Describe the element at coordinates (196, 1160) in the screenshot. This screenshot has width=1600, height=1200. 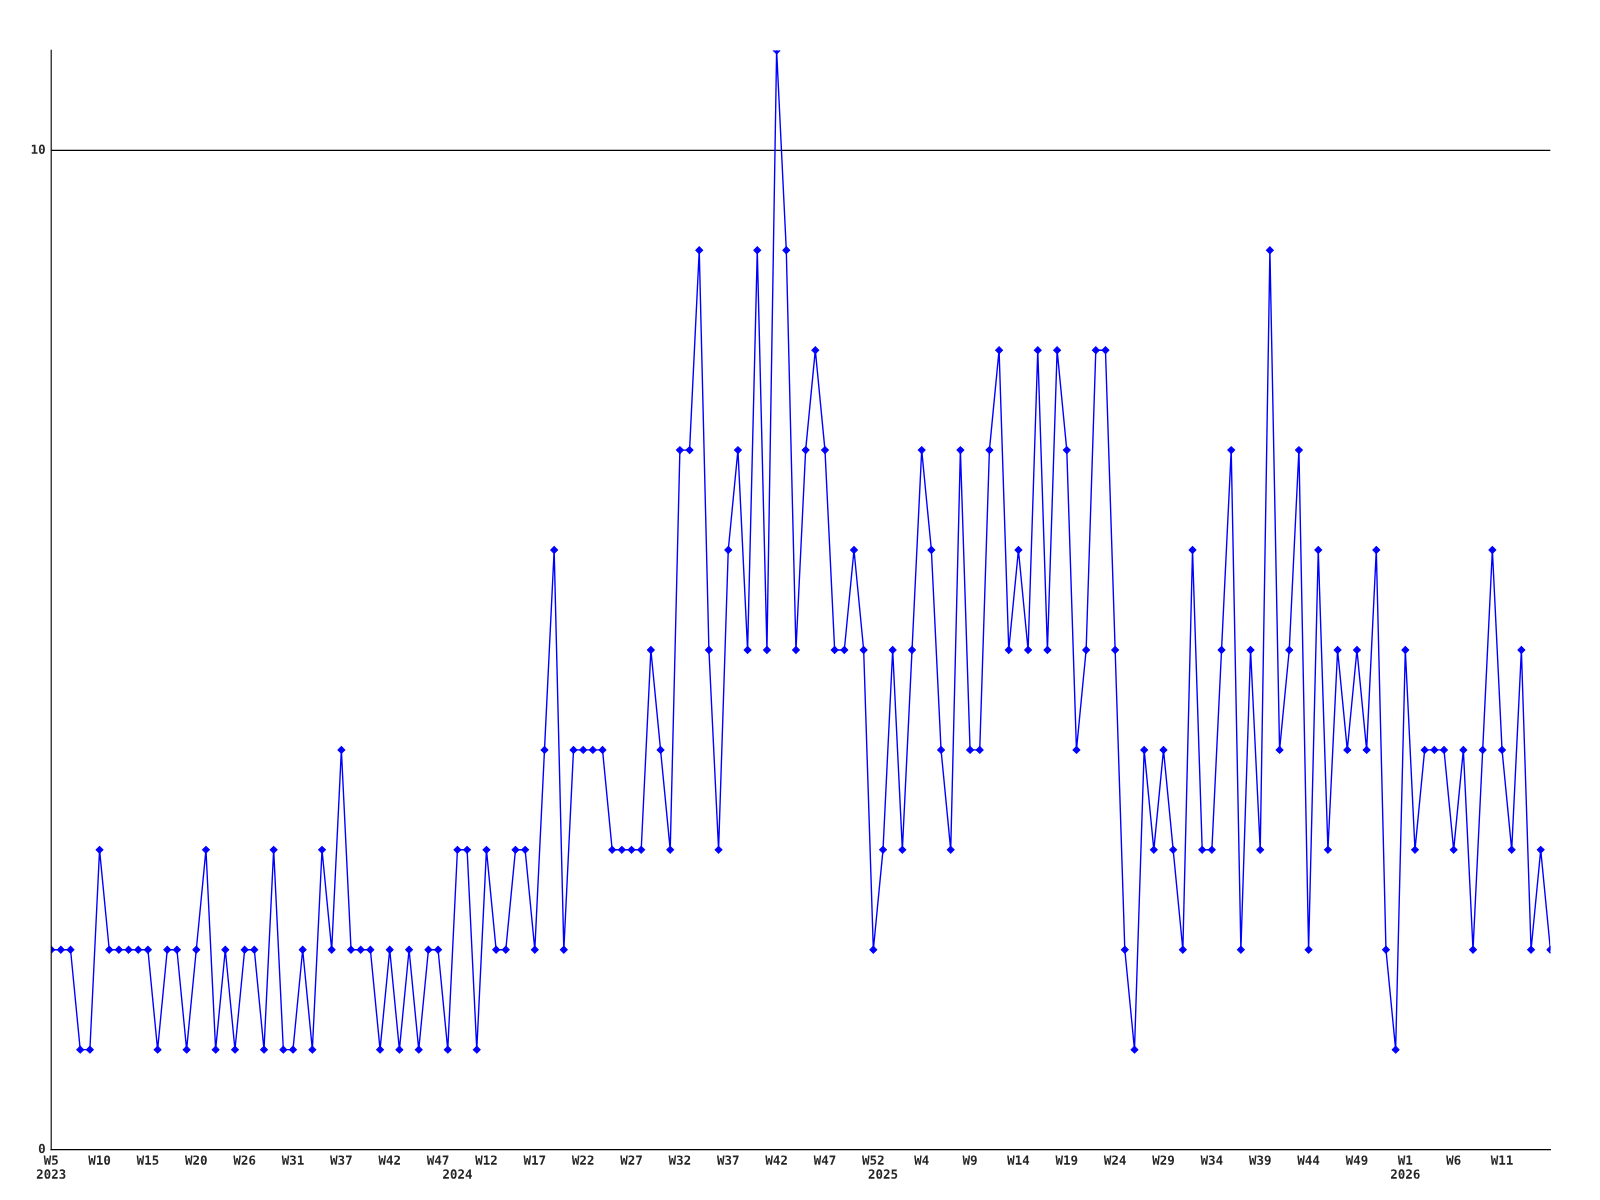
I see `x-tick-label: W20` at that location.